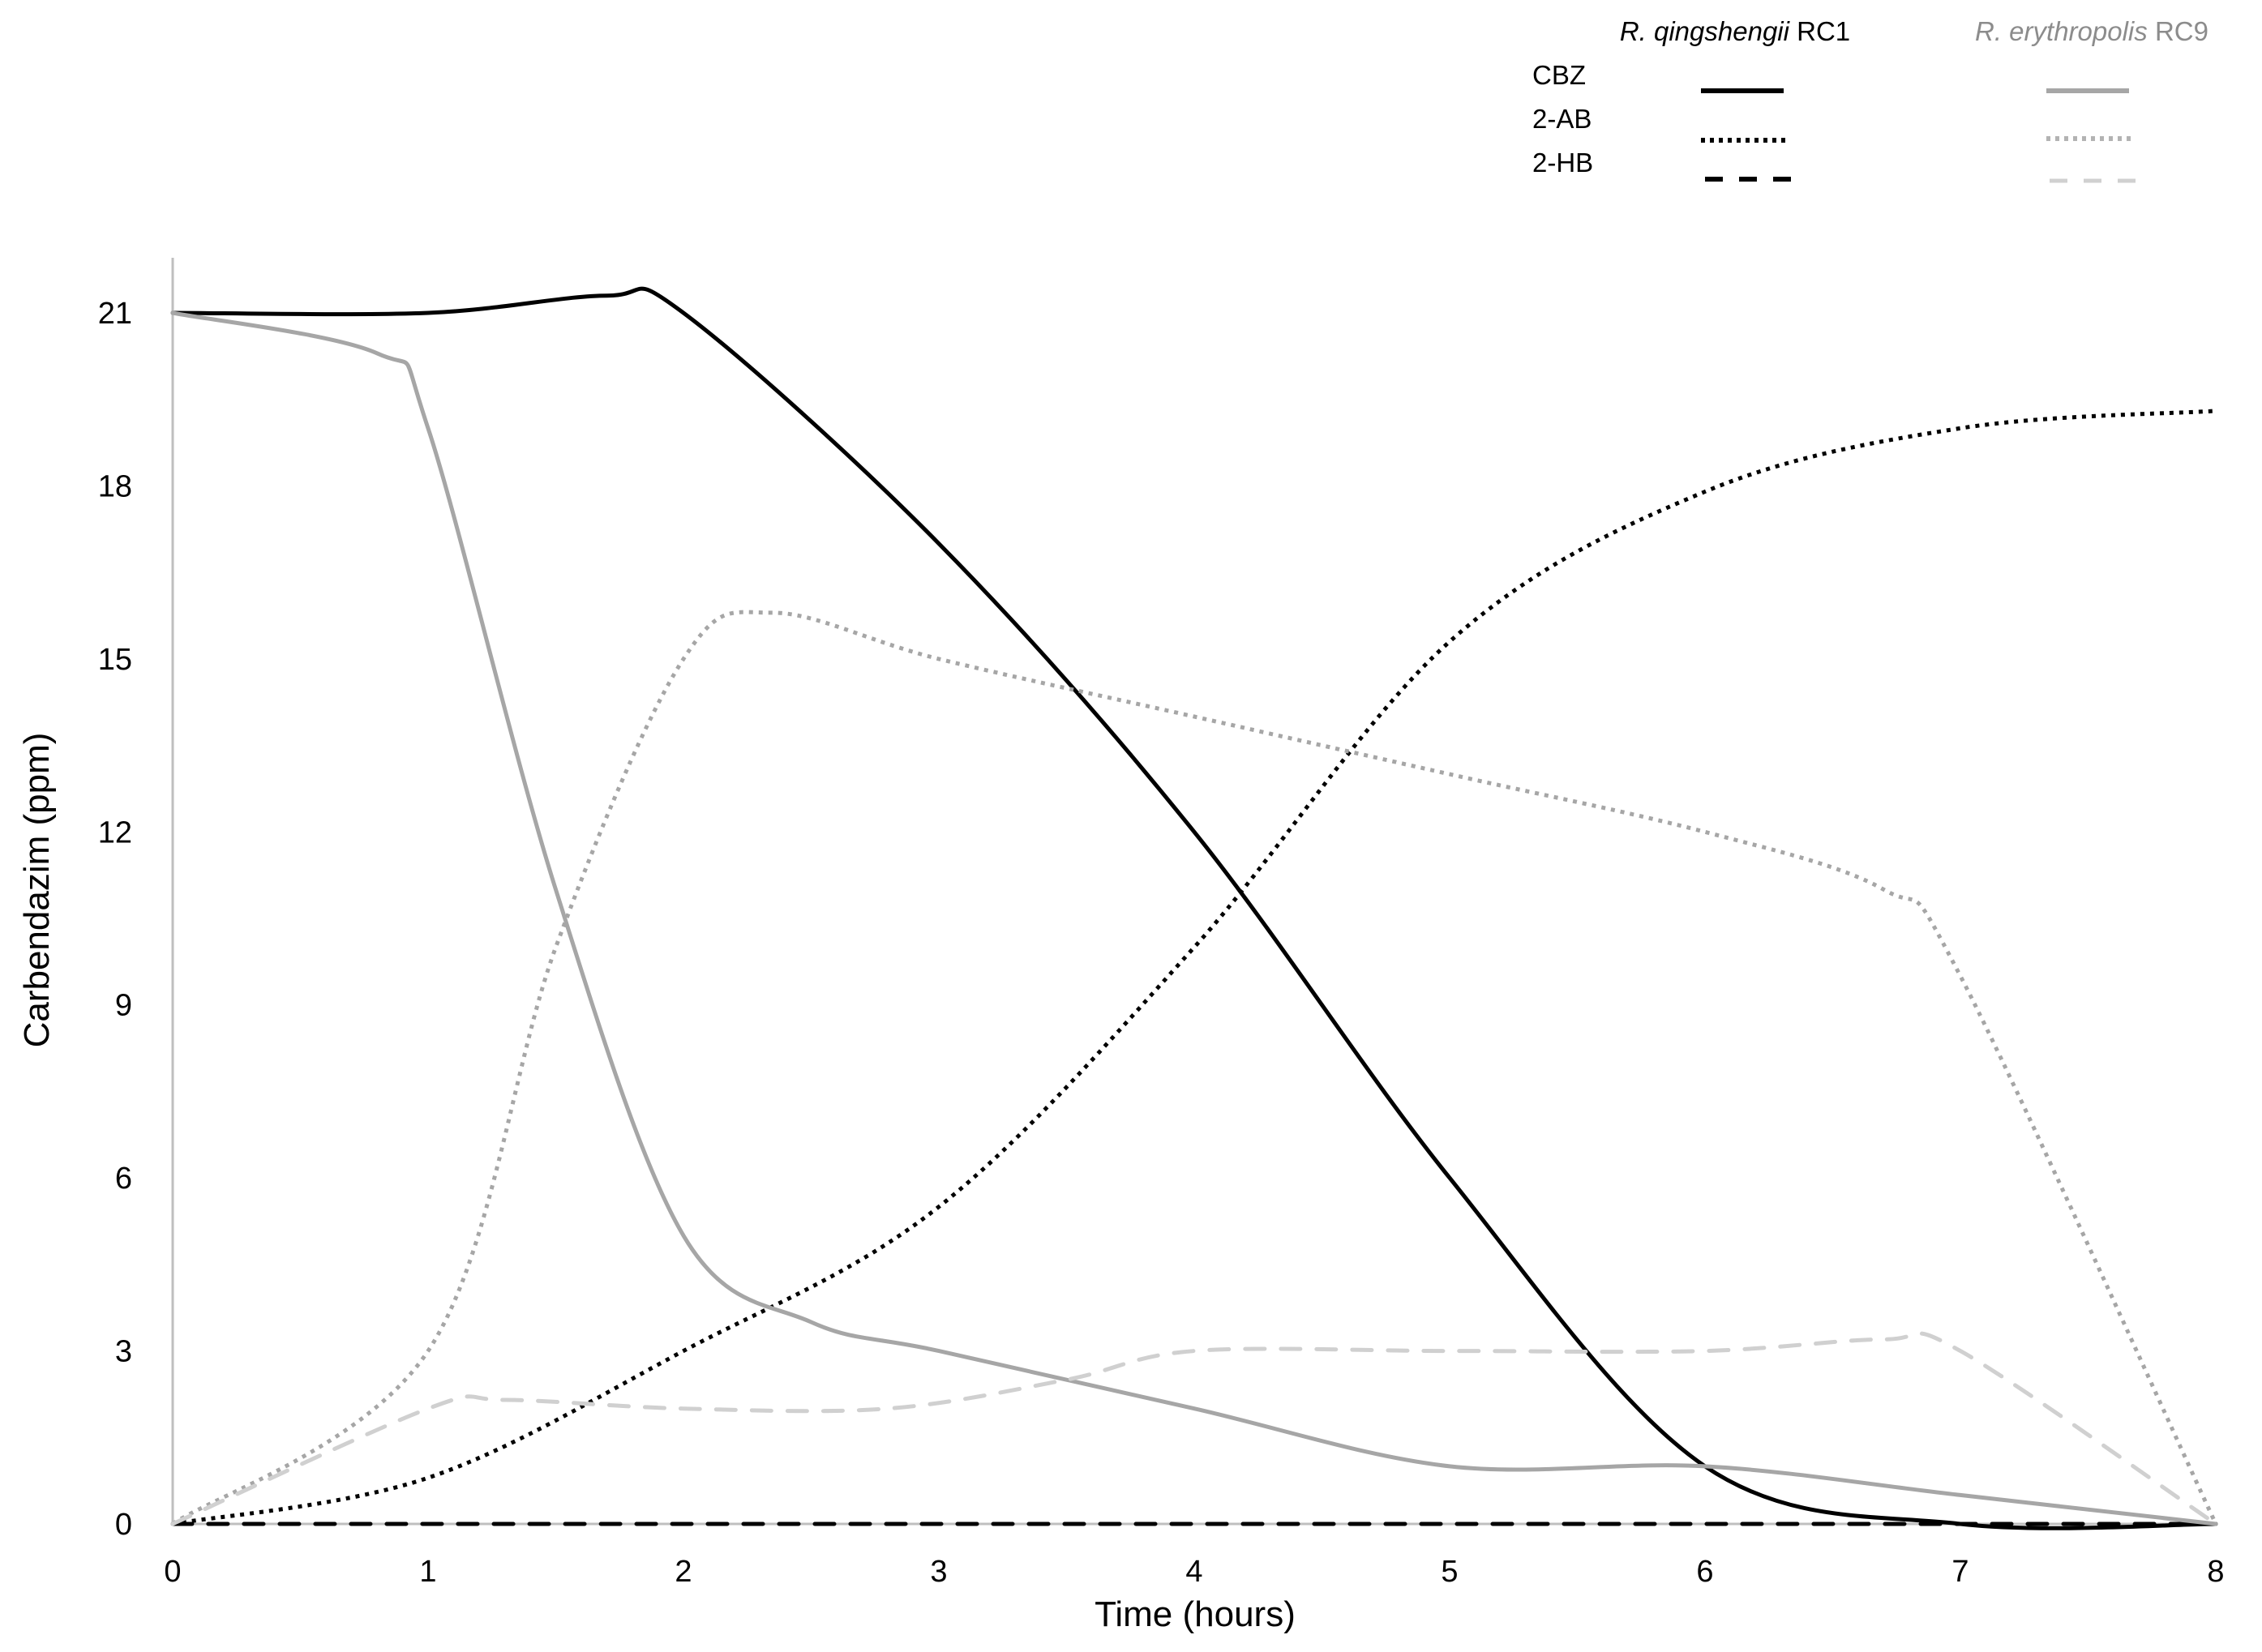 Image resolution: width=2262 pixels, height=1652 pixels. I want to click on legend-strain-rc9: RC9, so click(2181, 31).